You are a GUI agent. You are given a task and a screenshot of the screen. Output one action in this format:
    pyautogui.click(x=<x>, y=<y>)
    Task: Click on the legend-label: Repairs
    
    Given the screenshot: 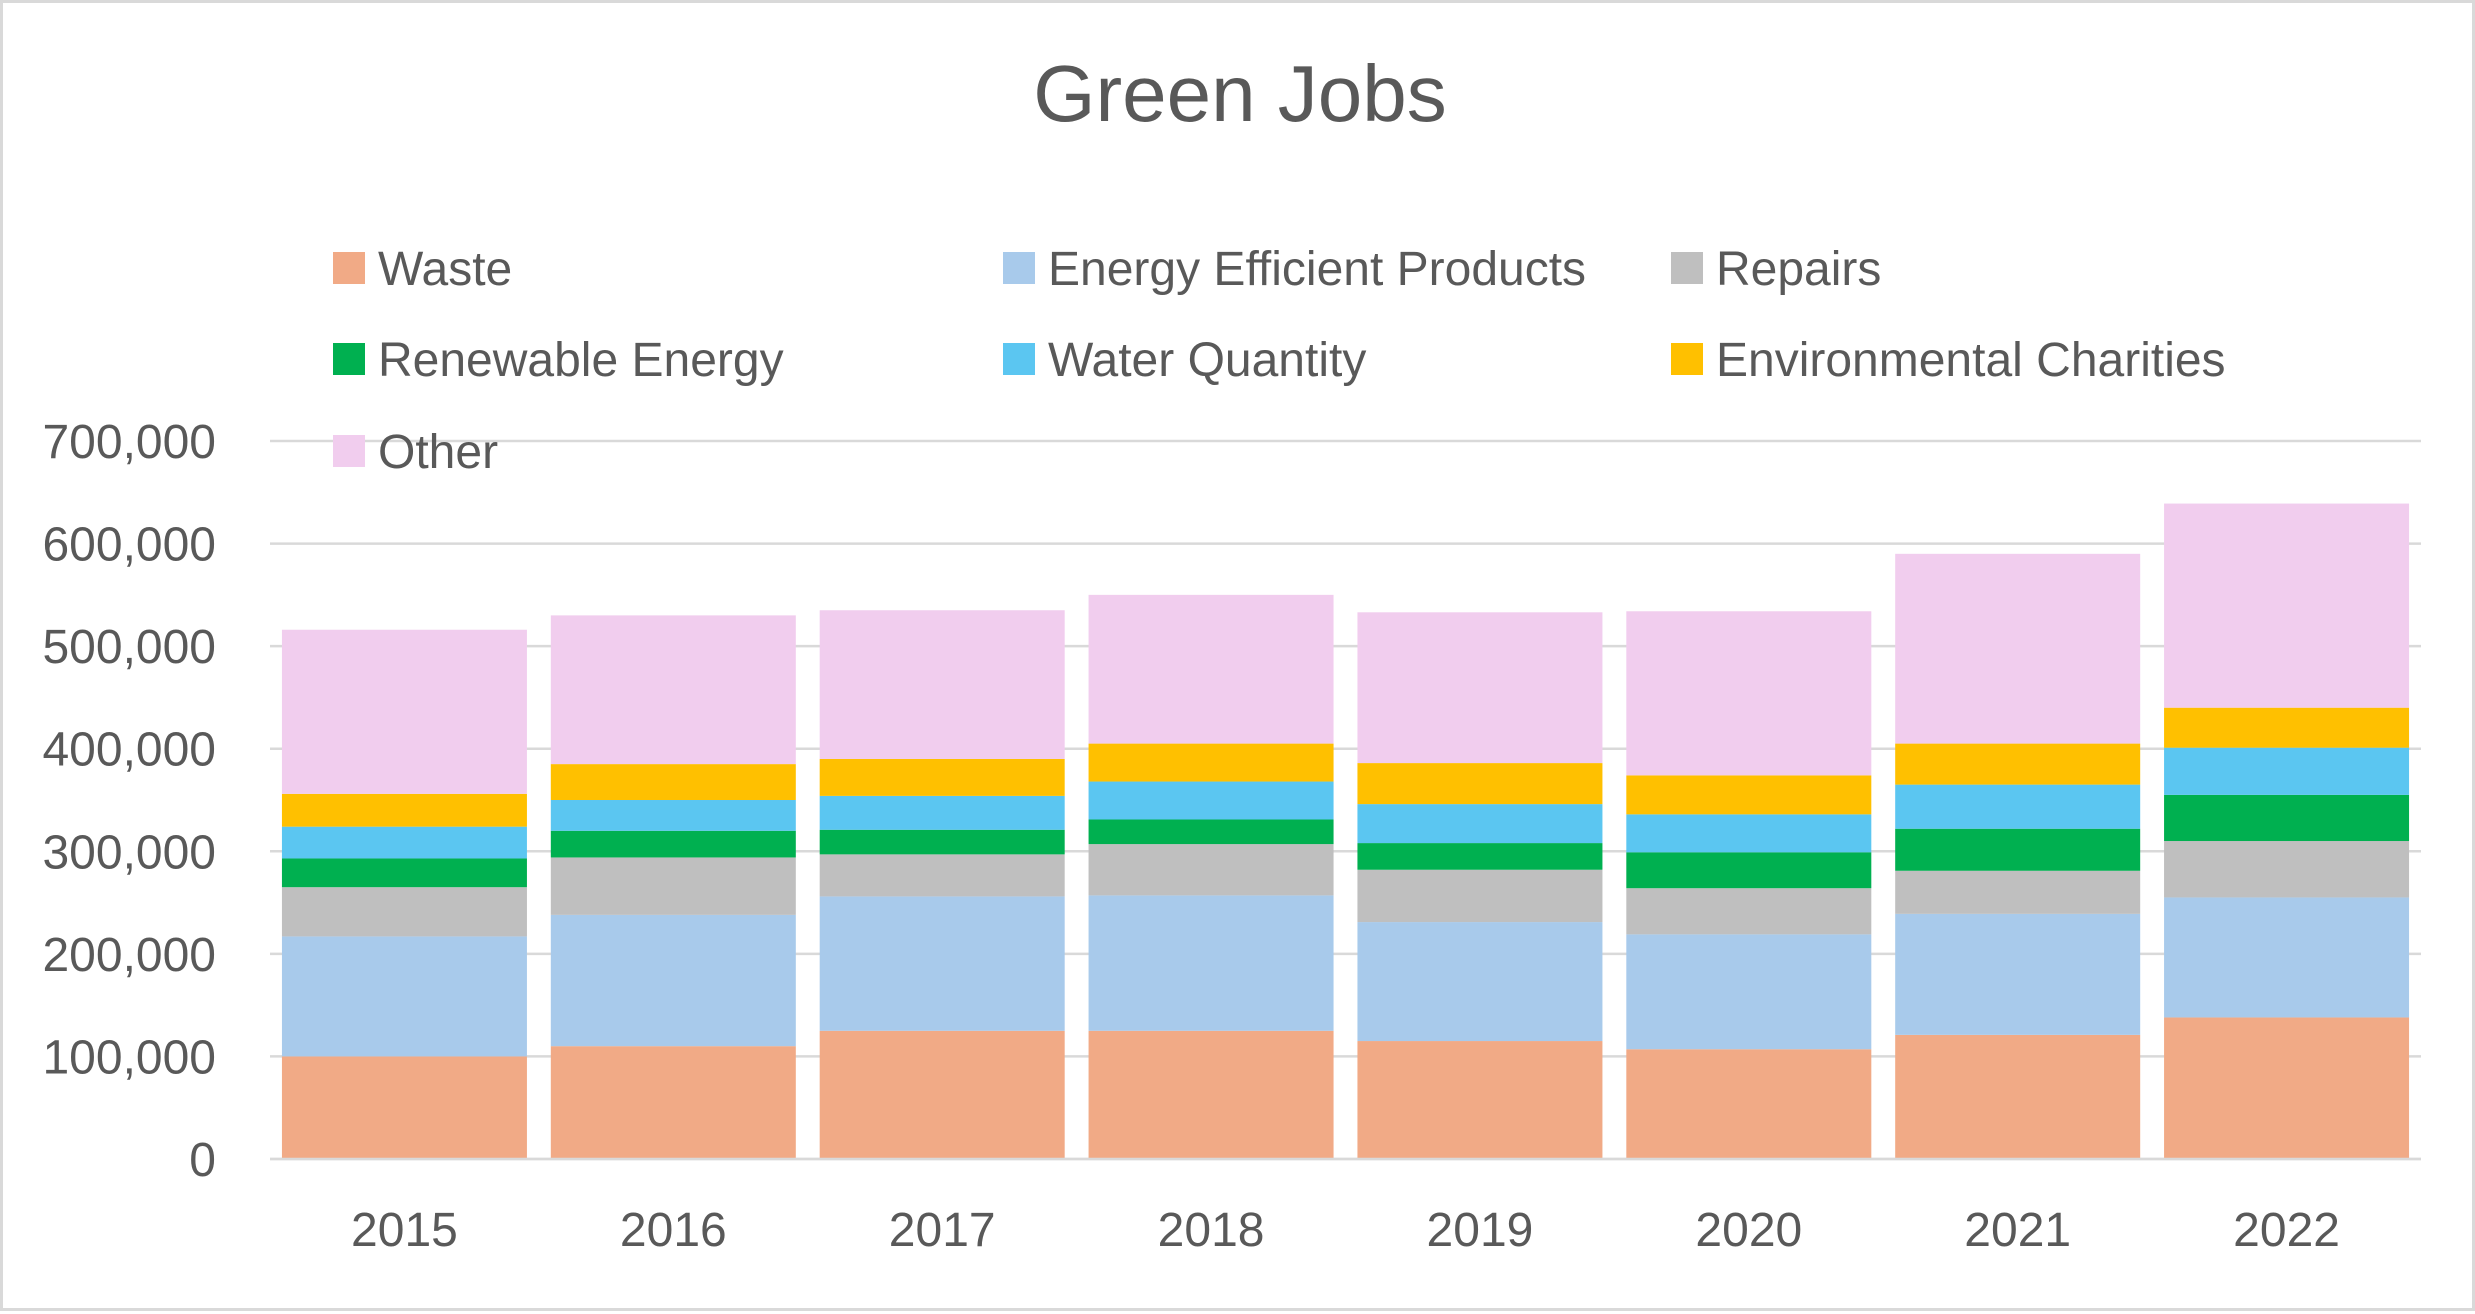 What is the action you would take?
    pyautogui.click(x=1798, y=269)
    